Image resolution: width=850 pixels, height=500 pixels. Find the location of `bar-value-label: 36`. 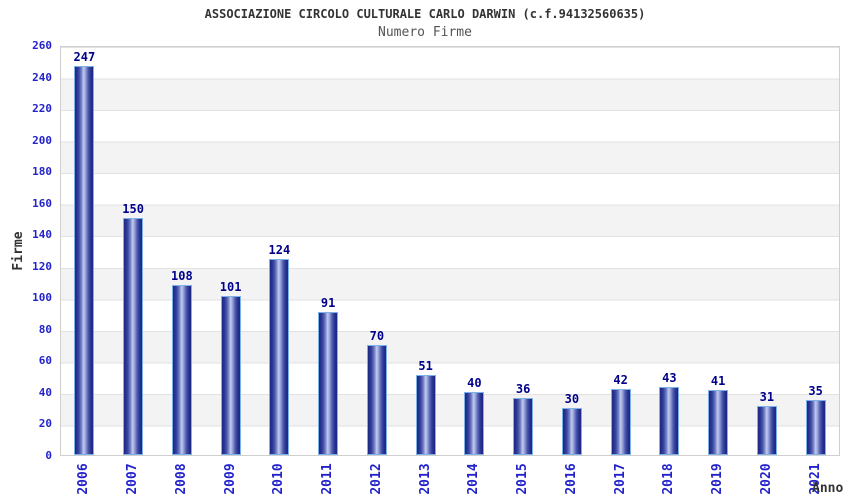

bar-value-label: 36 is located at coordinates (523, 389).